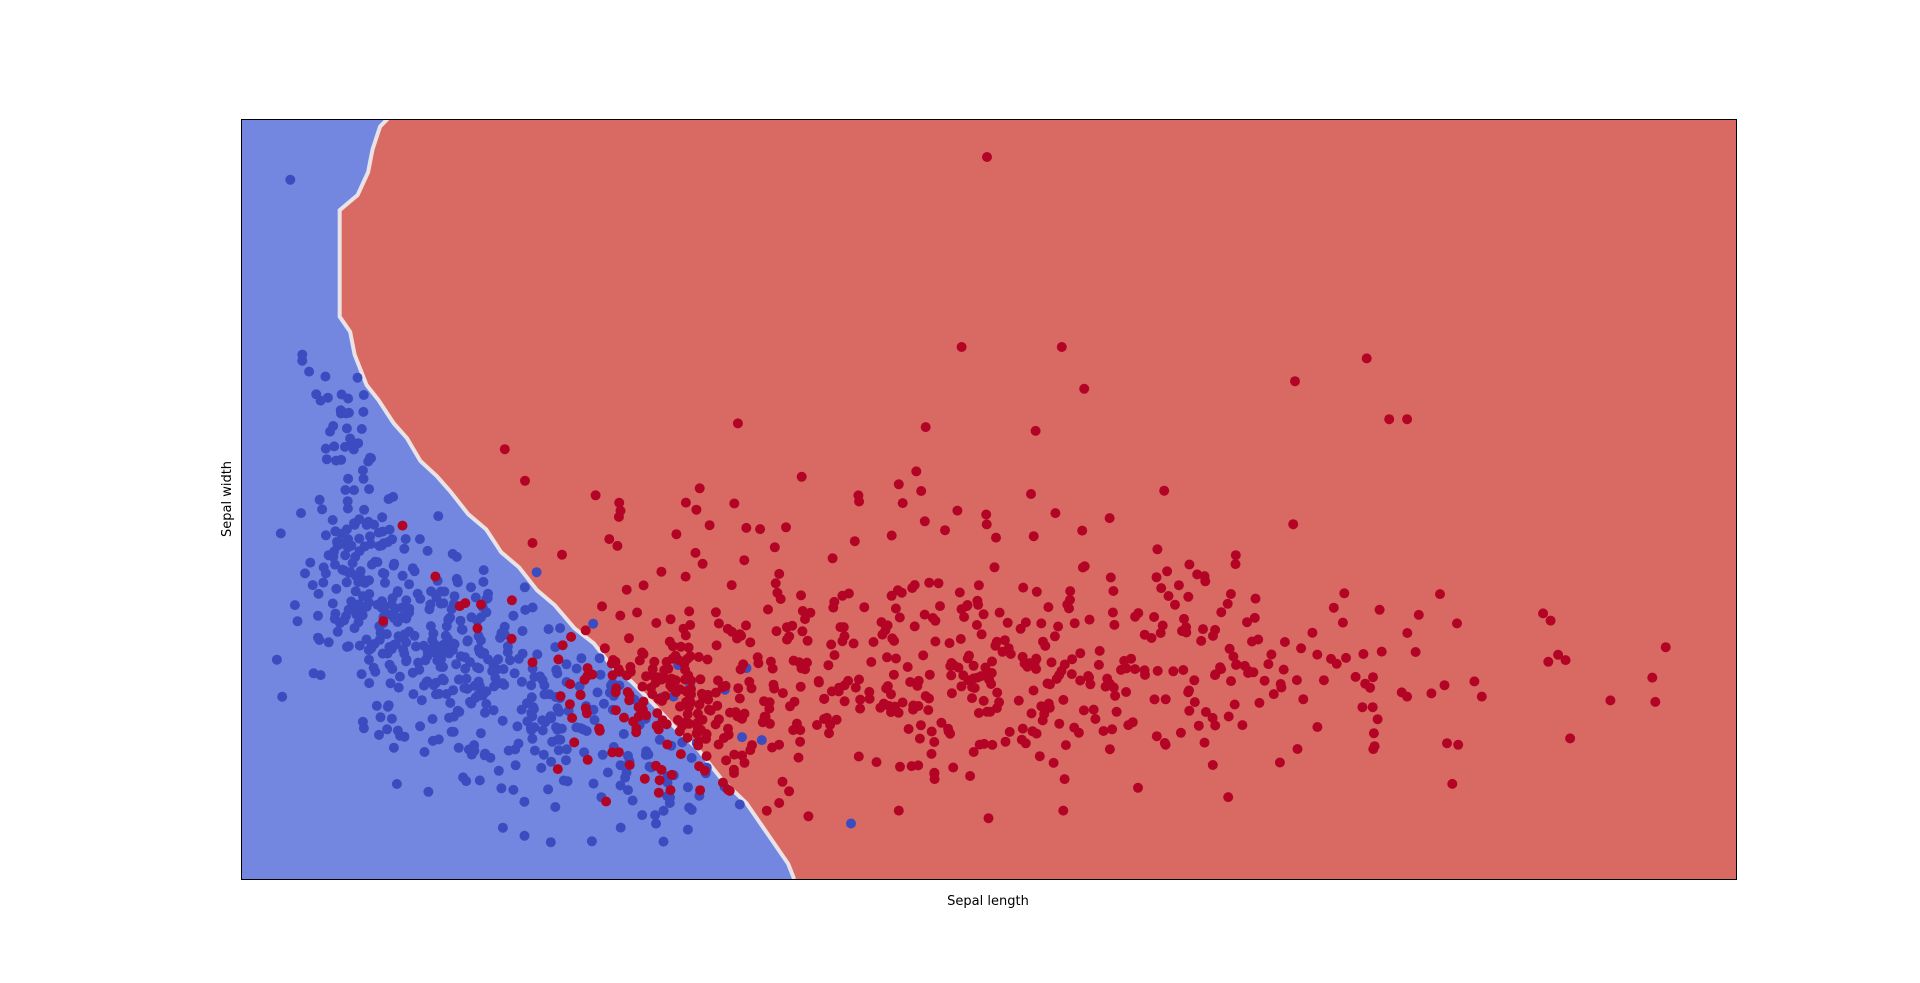  What do you see at coordinates (227, 499) in the screenshot?
I see `y-axis-label: Sepal width` at bounding box center [227, 499].